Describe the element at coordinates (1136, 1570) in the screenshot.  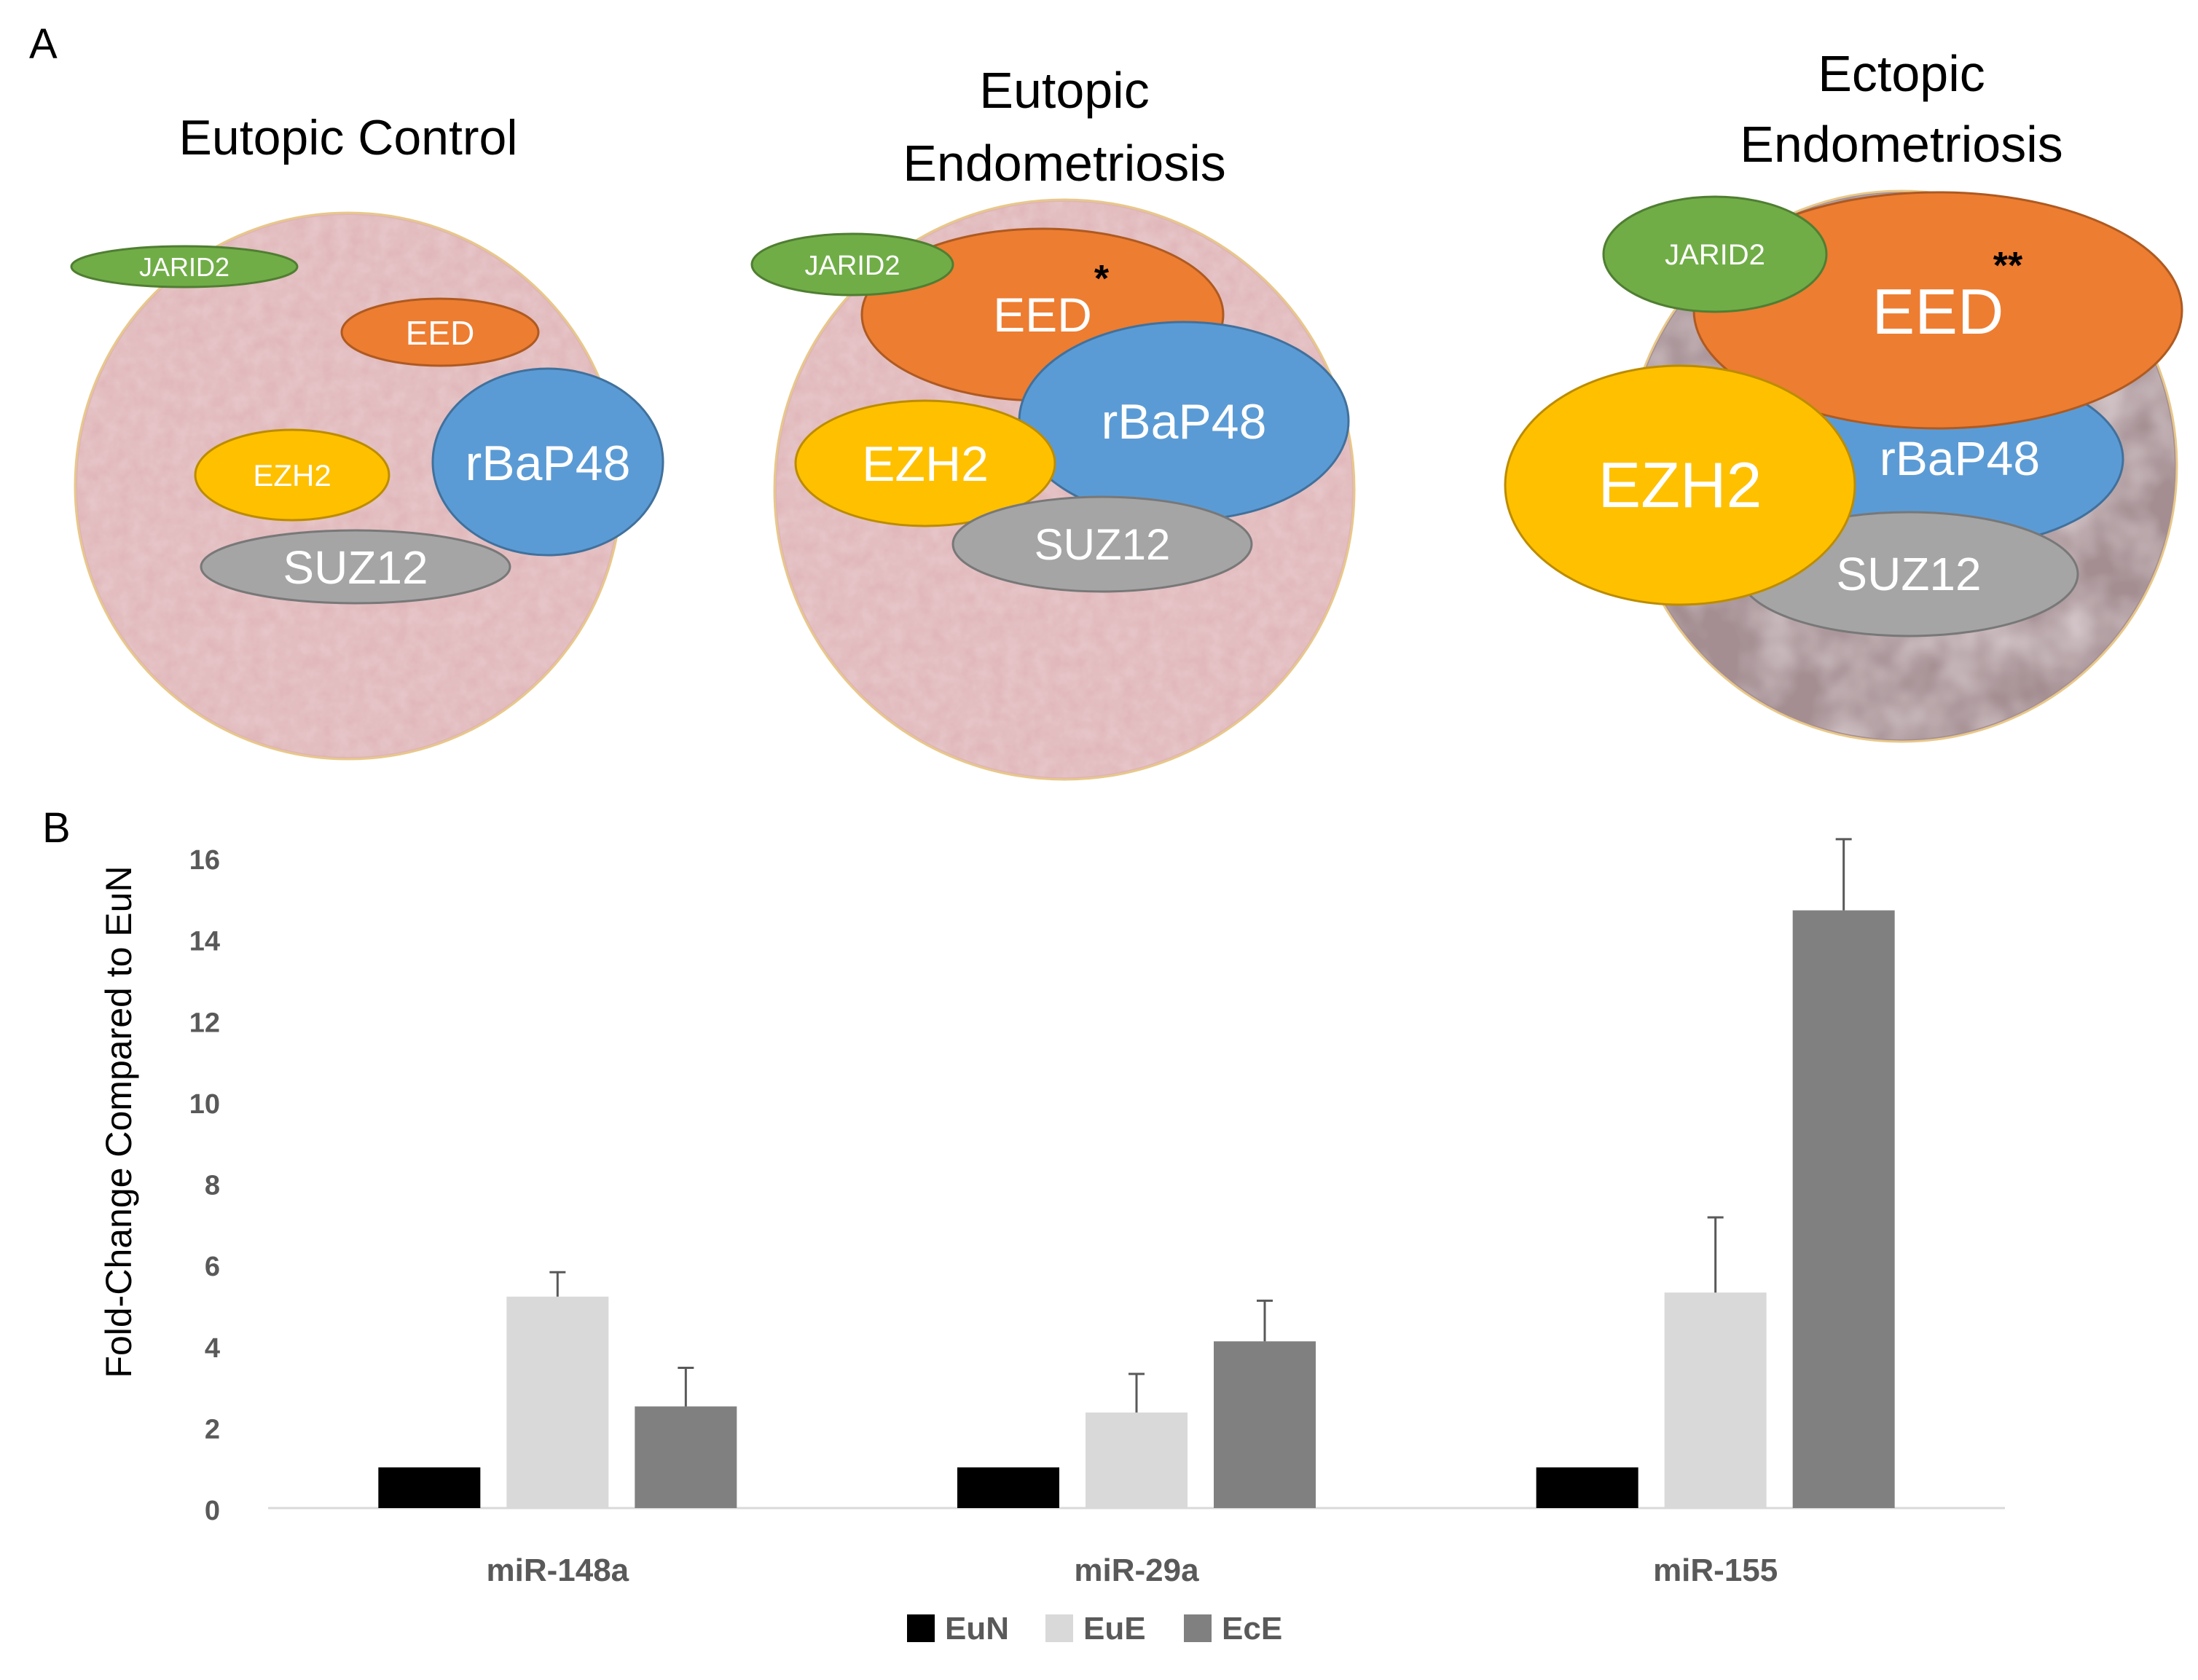
I see `x-tick-label: miR-29a` at that location.